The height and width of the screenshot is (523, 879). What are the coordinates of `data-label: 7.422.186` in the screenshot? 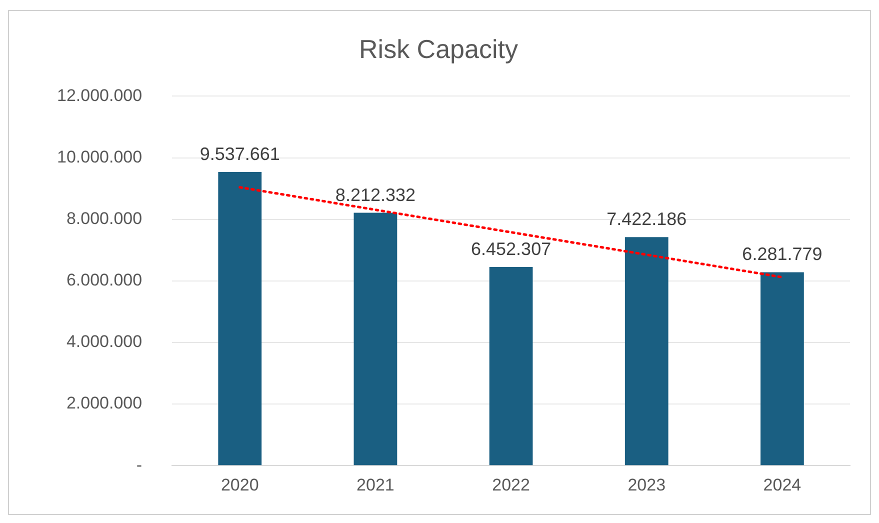 It's located at (646, 219).